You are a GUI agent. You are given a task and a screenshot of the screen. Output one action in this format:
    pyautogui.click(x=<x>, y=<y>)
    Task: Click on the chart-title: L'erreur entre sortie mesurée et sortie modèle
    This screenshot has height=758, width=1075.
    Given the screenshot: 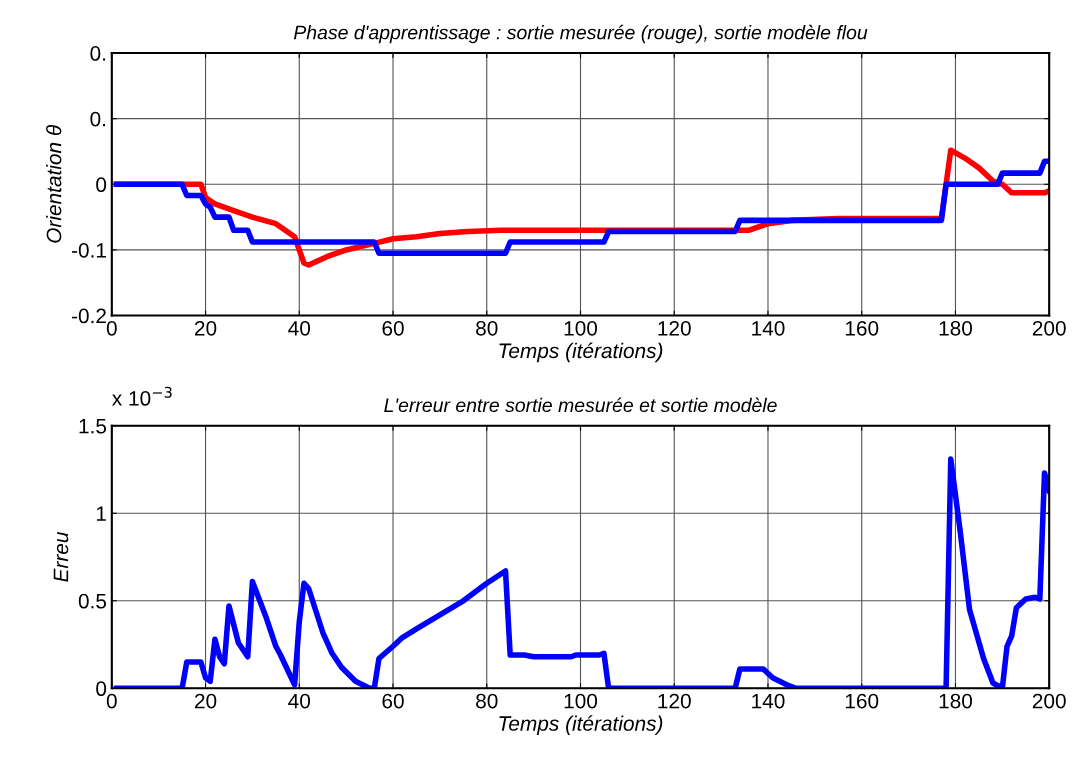 What is the action you would take?
    pyautogui.click(x=580, y=405)
    